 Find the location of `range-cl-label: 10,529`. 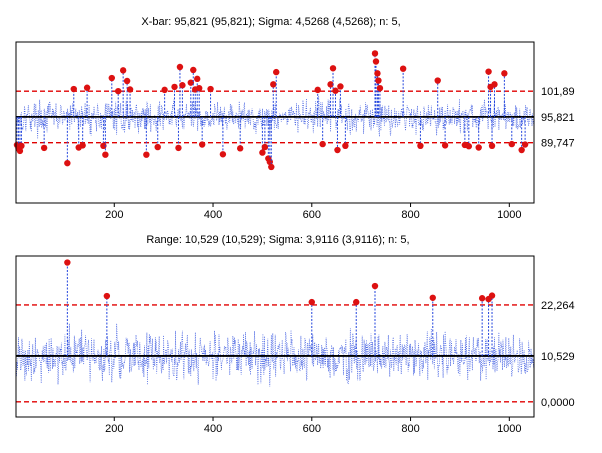

range-cl-label: 10,529 is located at coordinates (558, 357).